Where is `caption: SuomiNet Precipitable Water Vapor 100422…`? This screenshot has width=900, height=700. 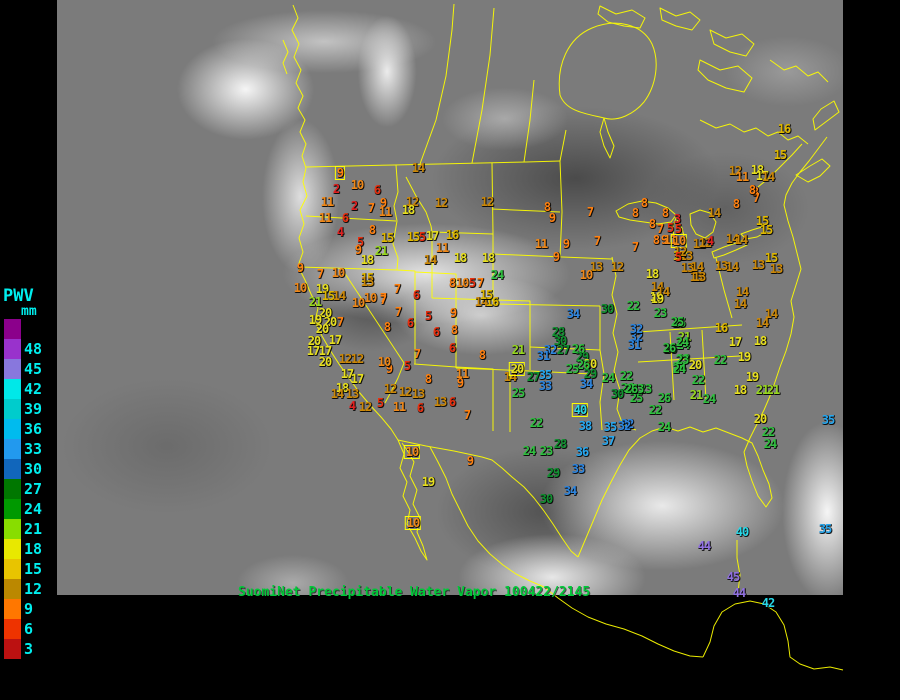
caption: SuomiNet Precipitable Water Vapor 100422… is located at coordinates (414, 592).